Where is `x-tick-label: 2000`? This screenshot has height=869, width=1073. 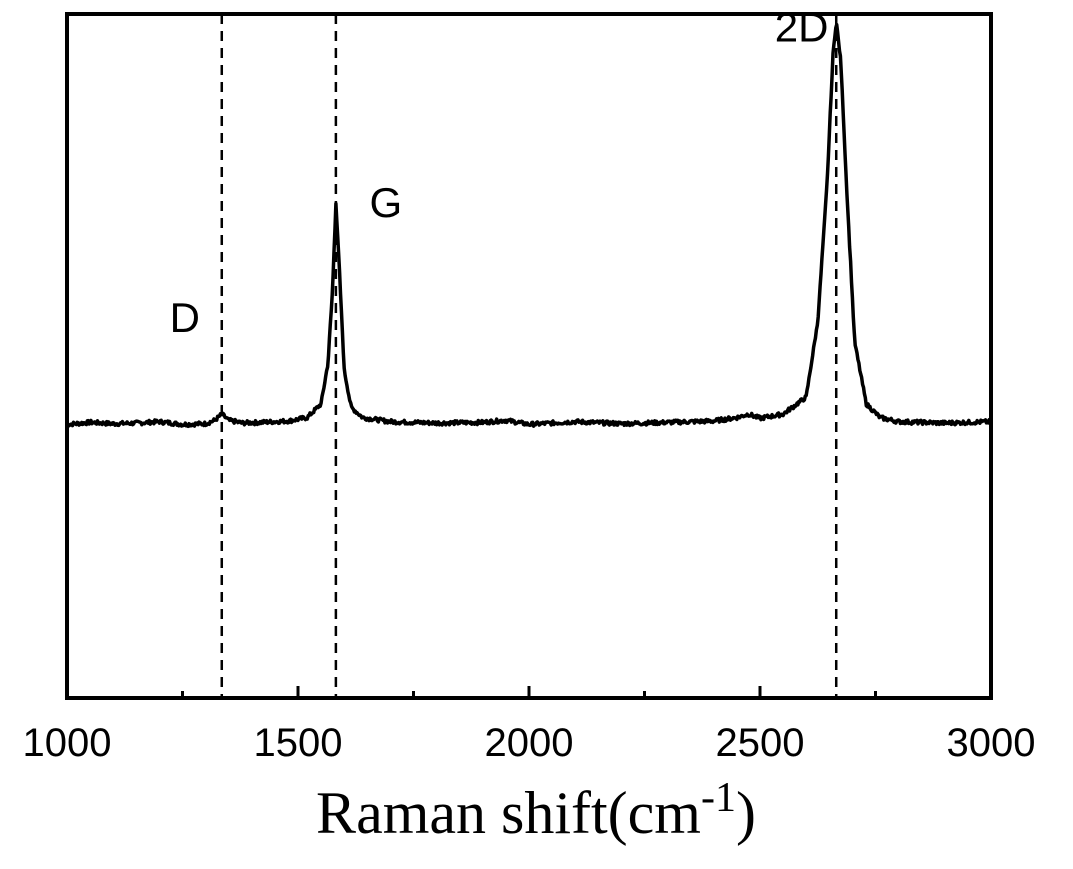 x-tick-label: 2000 is located at coordinates (529, 743).